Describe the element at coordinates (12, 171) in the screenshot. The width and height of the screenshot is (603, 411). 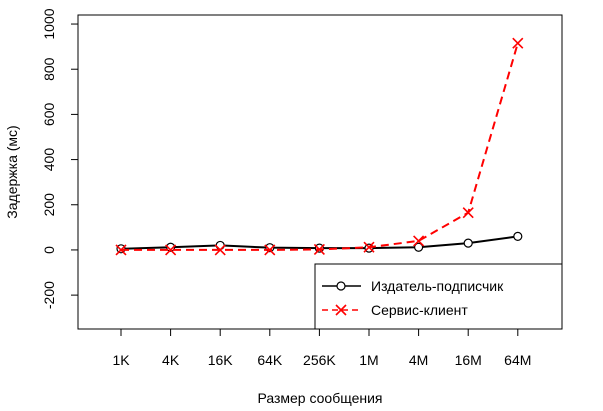
I see `y-axis-label: Задержка (мс)` at that location.